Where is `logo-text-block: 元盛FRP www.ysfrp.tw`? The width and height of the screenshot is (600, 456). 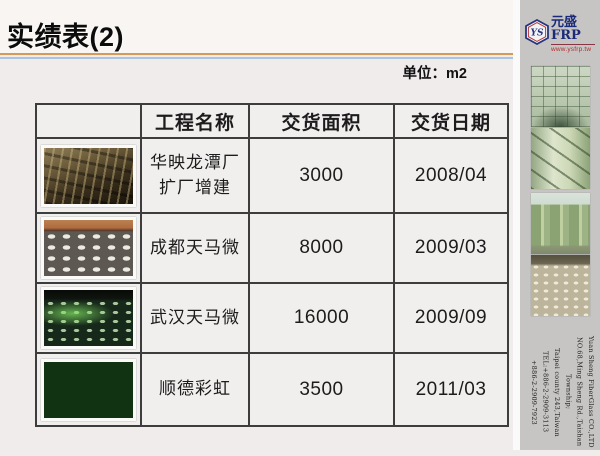
logo-text-block: 元盛FRP www.ysfrp.tw is located at coordinates (573, 34).